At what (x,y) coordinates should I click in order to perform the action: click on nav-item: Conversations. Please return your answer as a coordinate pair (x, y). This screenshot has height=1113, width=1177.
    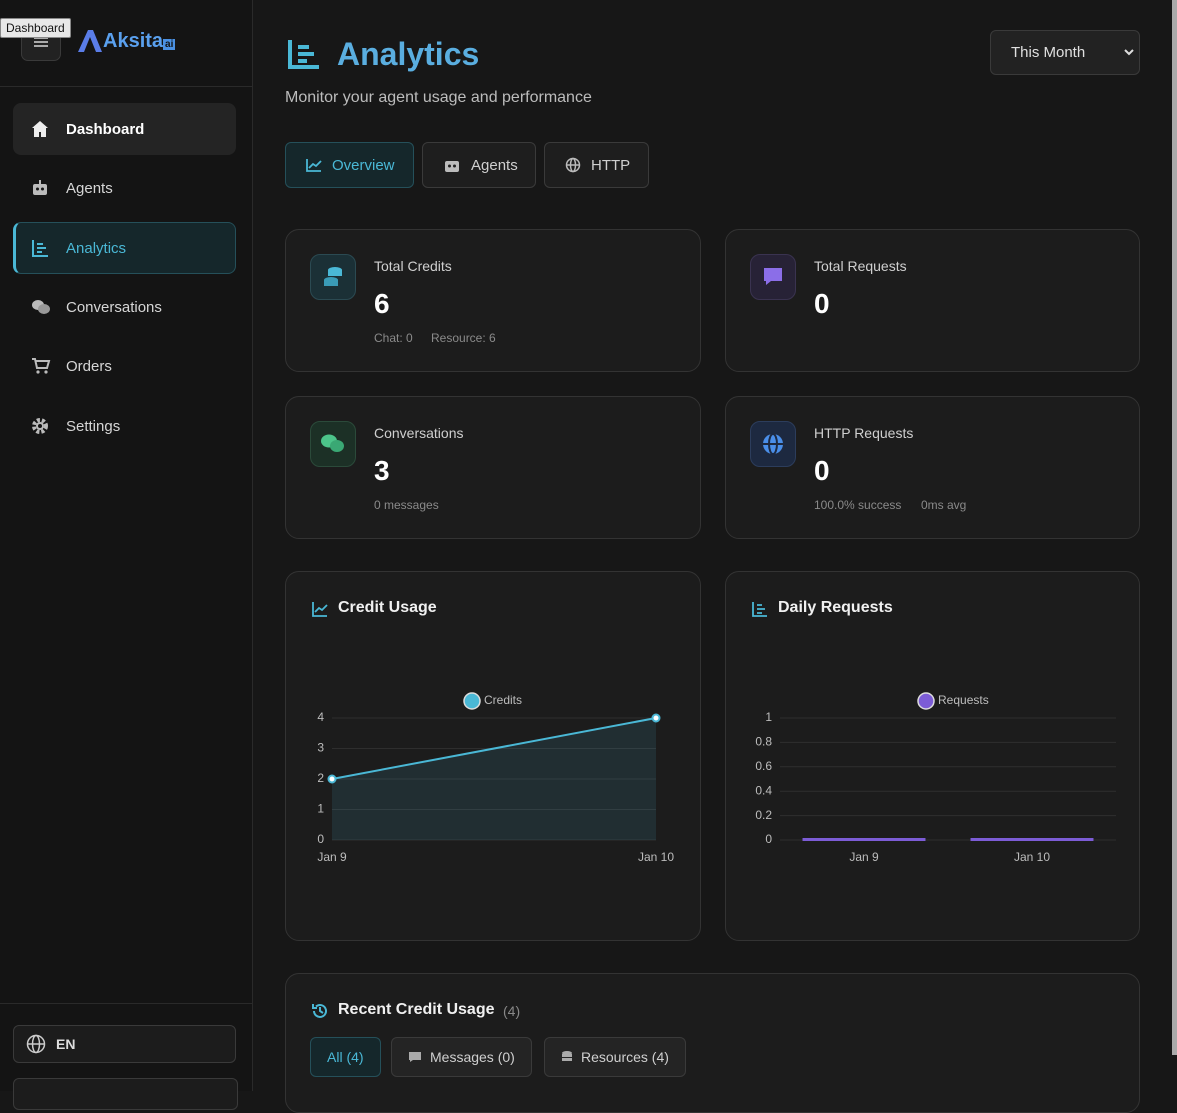
    Looking at the image, I should click on (124, 307).